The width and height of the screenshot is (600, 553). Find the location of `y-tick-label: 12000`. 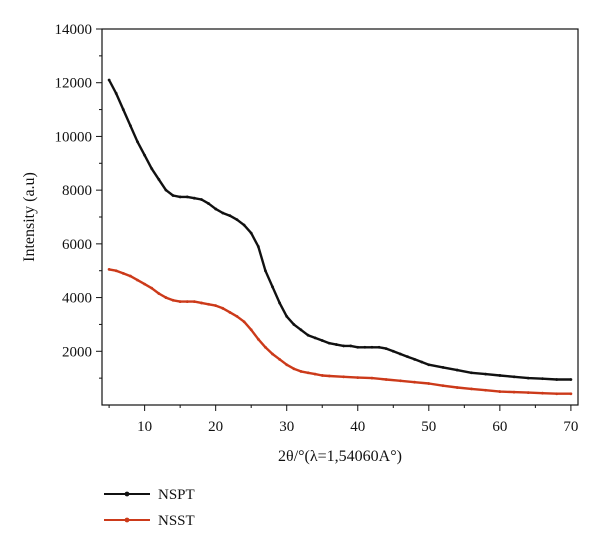

y-tick-label: 12000 is located at coordinates (74, 84).